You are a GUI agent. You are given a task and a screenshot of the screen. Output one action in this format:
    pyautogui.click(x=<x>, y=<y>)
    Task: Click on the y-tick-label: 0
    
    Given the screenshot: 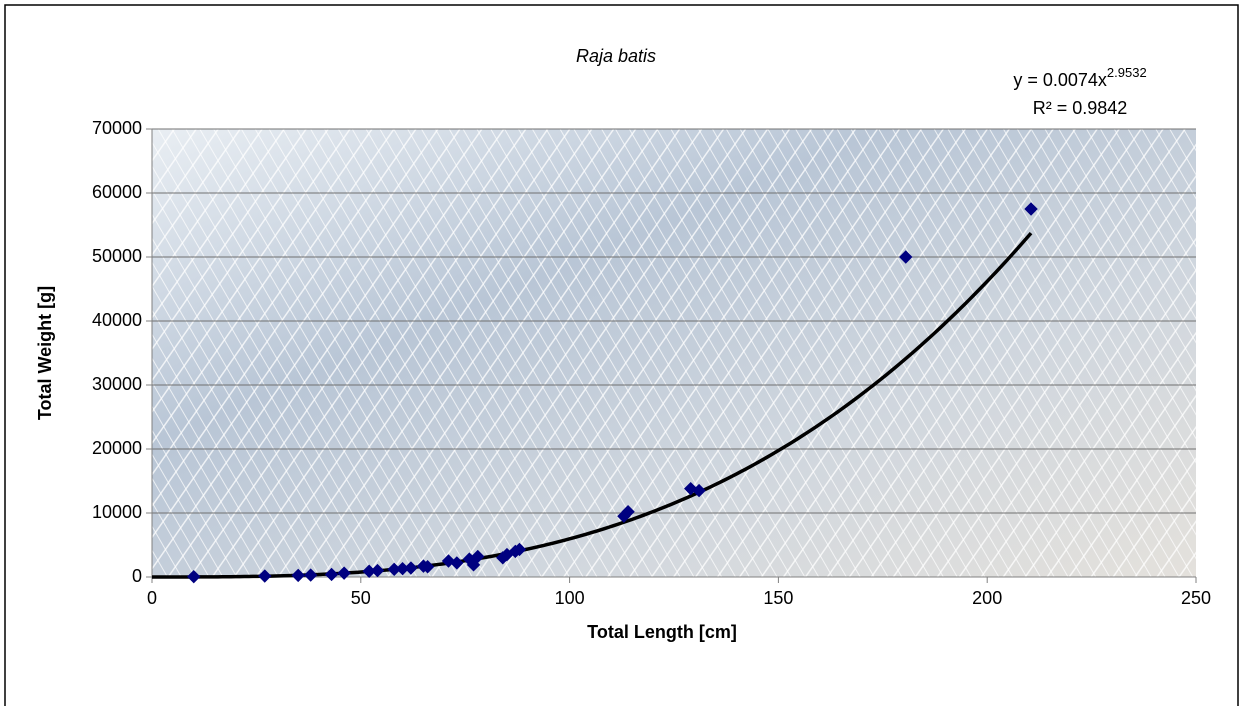 What is the action you would take?
    pyautogui.click(x=137, y=576)
    